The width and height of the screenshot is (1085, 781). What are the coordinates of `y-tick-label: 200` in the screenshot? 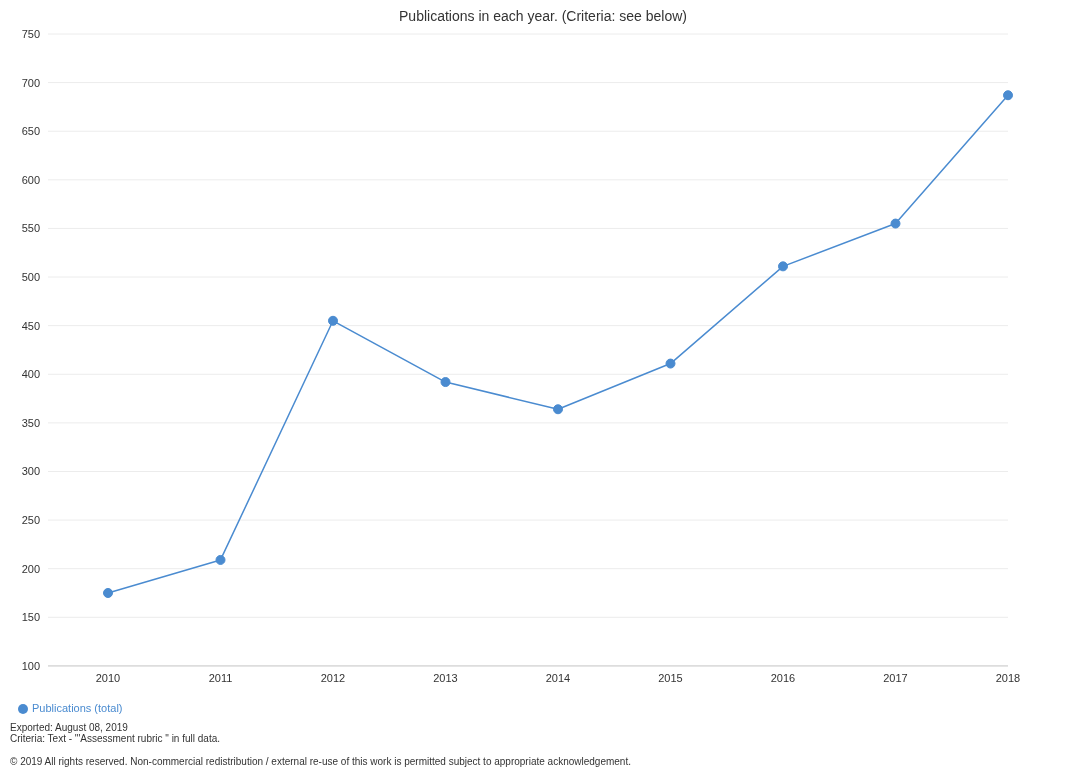 It's located at (30, 568).